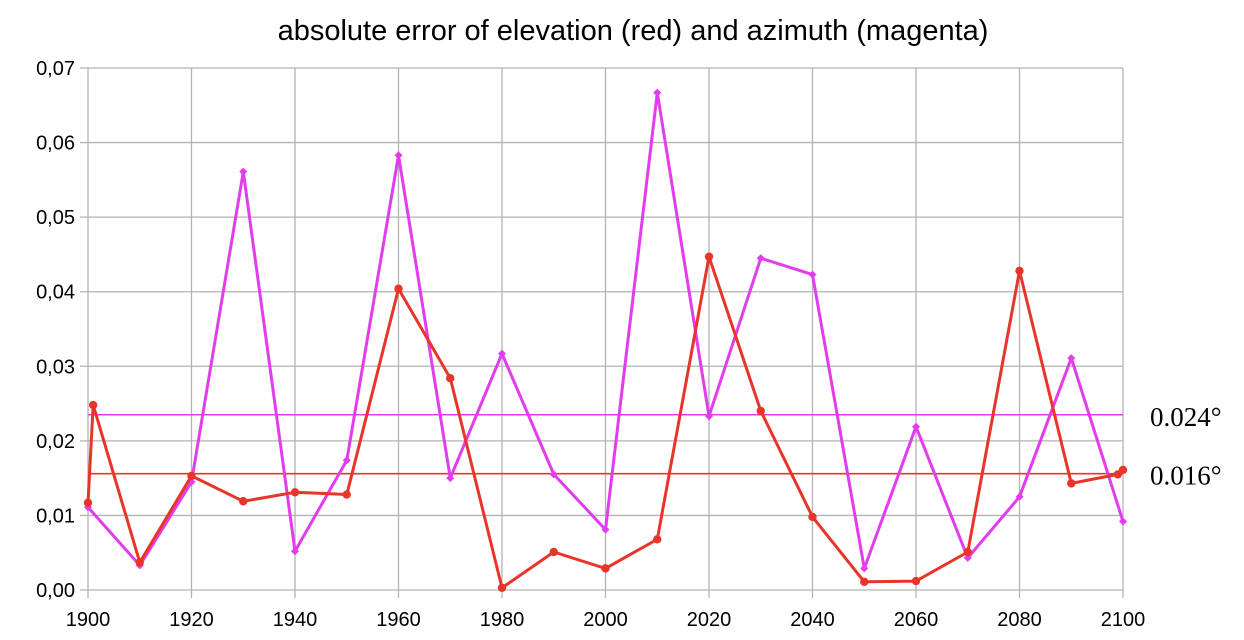  What do you see at coordinates (1019, 620) in the screenshot?
I see `x-tick-label: 2080` at bounding box center [1019, 620].